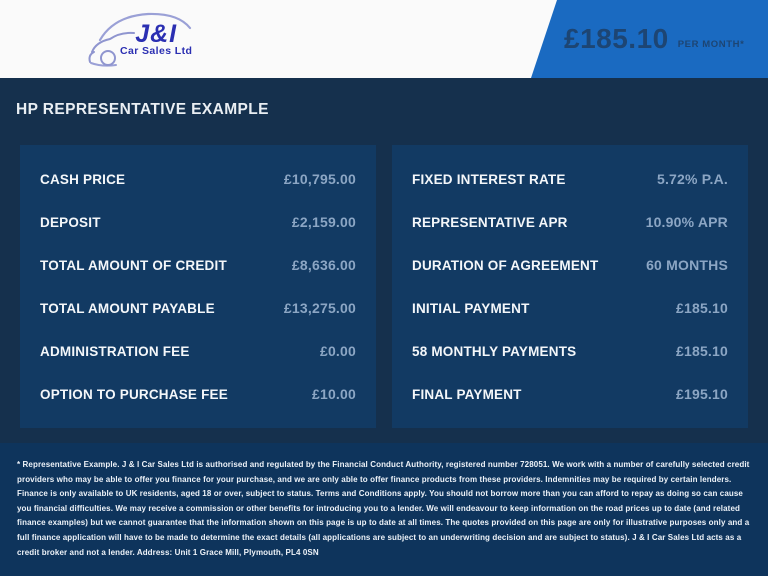  I want to click on finance-row: TOTAL AMOUNT OF CREDIT £8,636.00, so click(198, 265).